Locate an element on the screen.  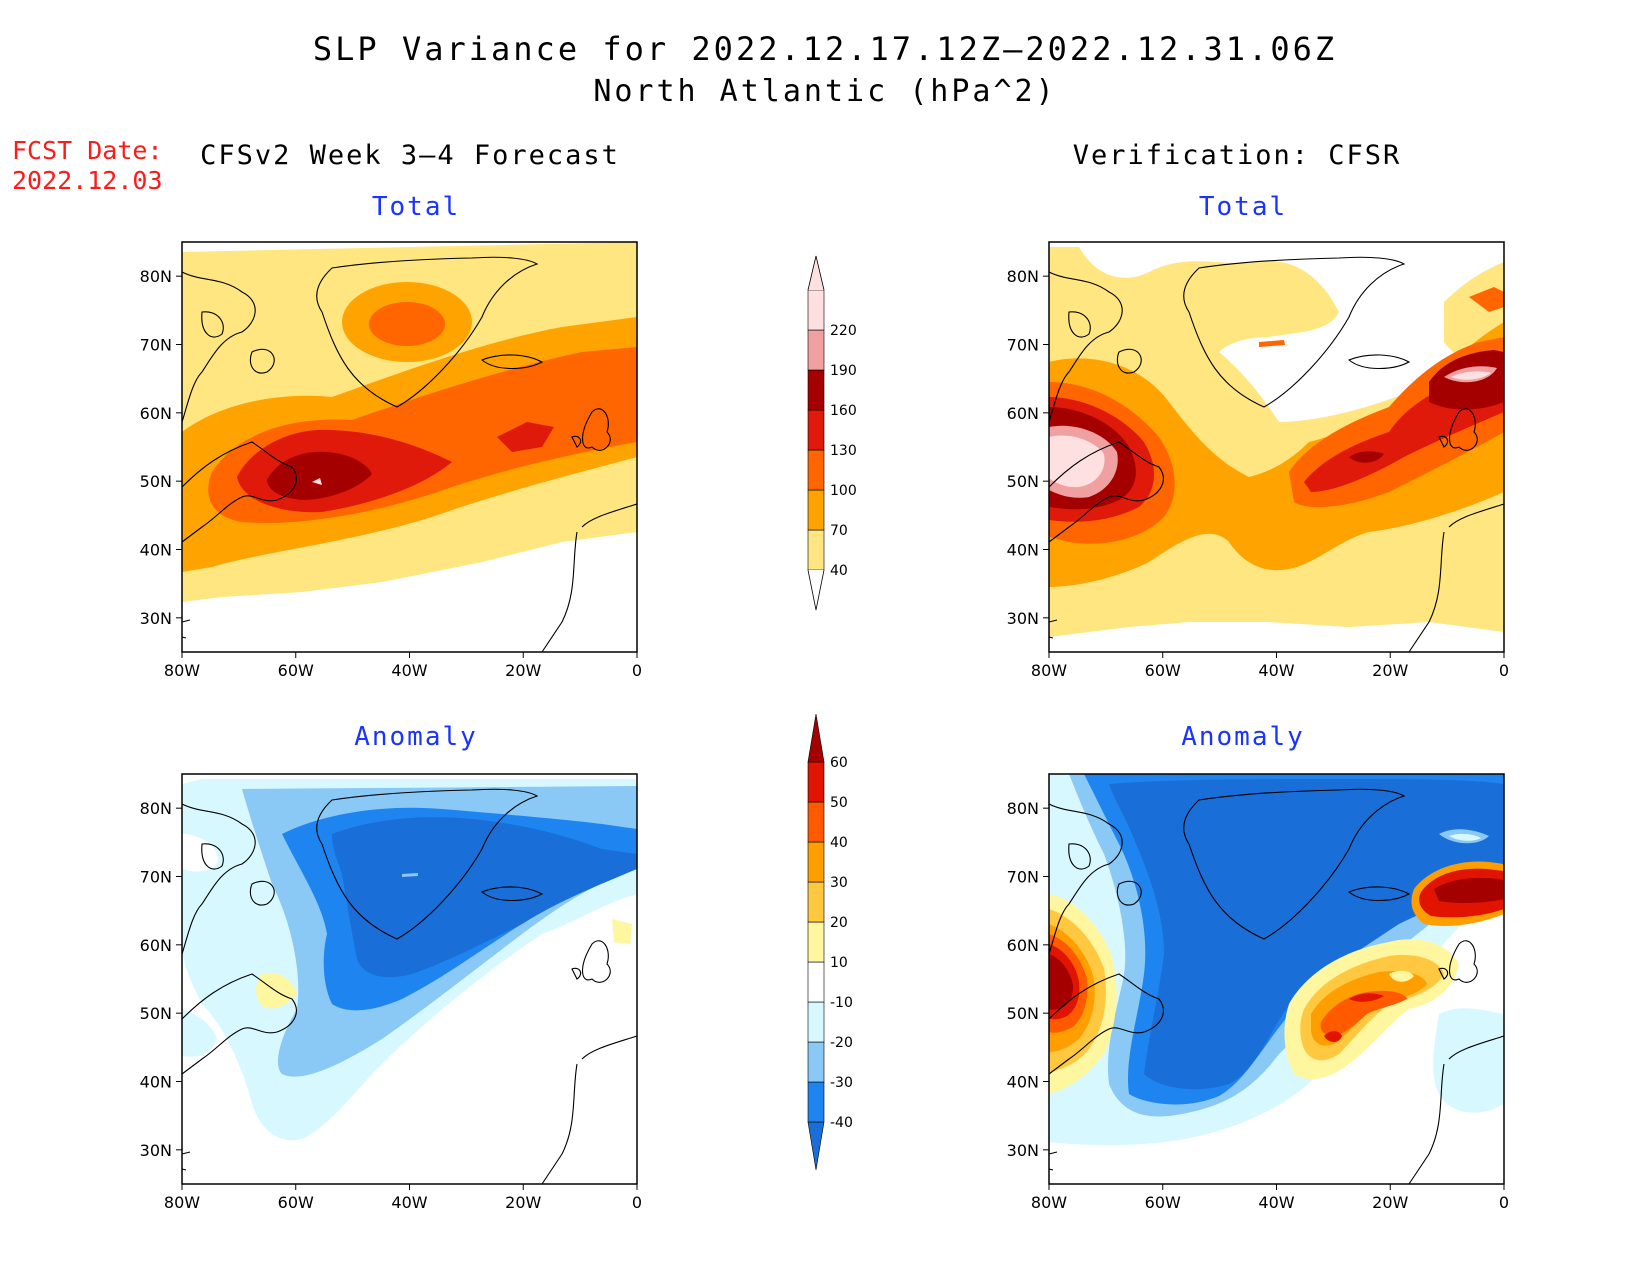
verification-anomaly-title: Anomaly is located at coordinates (1243, 737).